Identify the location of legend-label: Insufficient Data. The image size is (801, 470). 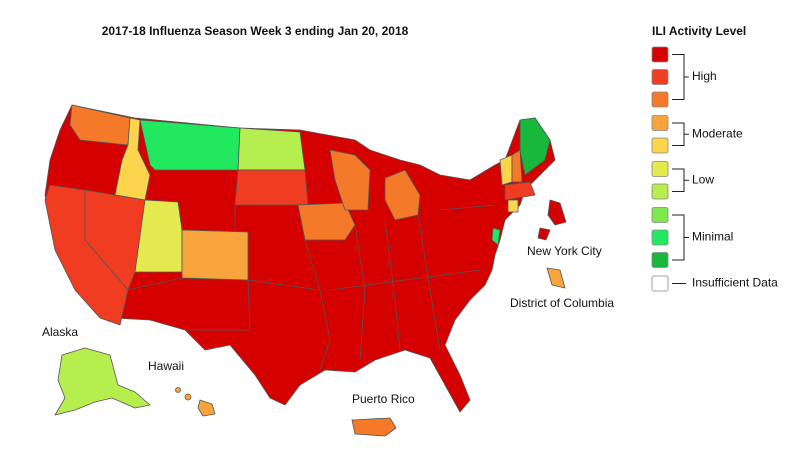
(735, 283).